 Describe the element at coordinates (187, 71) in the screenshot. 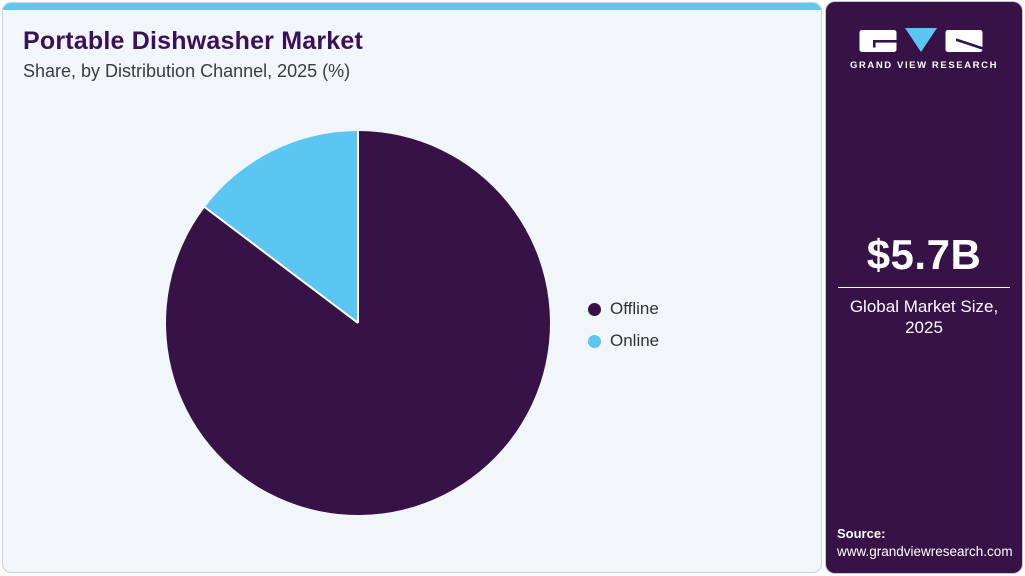

I see `page-subtitle: Share, by Distribution Channel, 2025 (%)` at that location.